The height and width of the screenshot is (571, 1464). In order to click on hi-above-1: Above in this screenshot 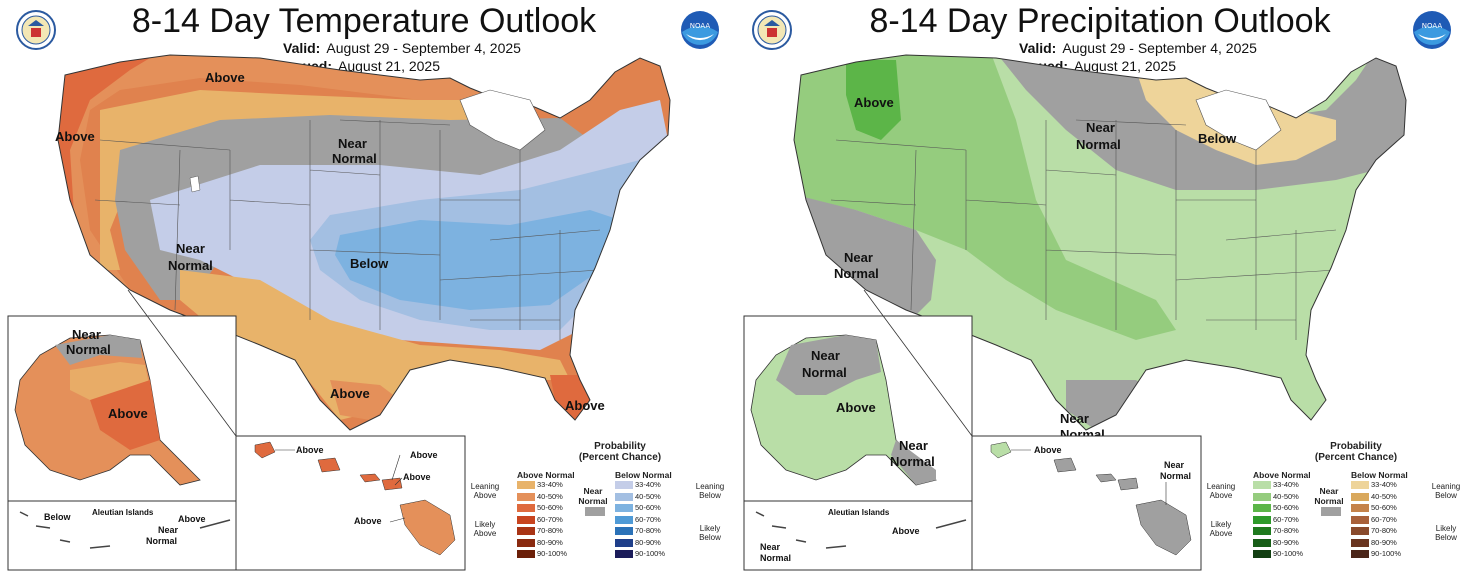, I will do `click(310, 450)`.